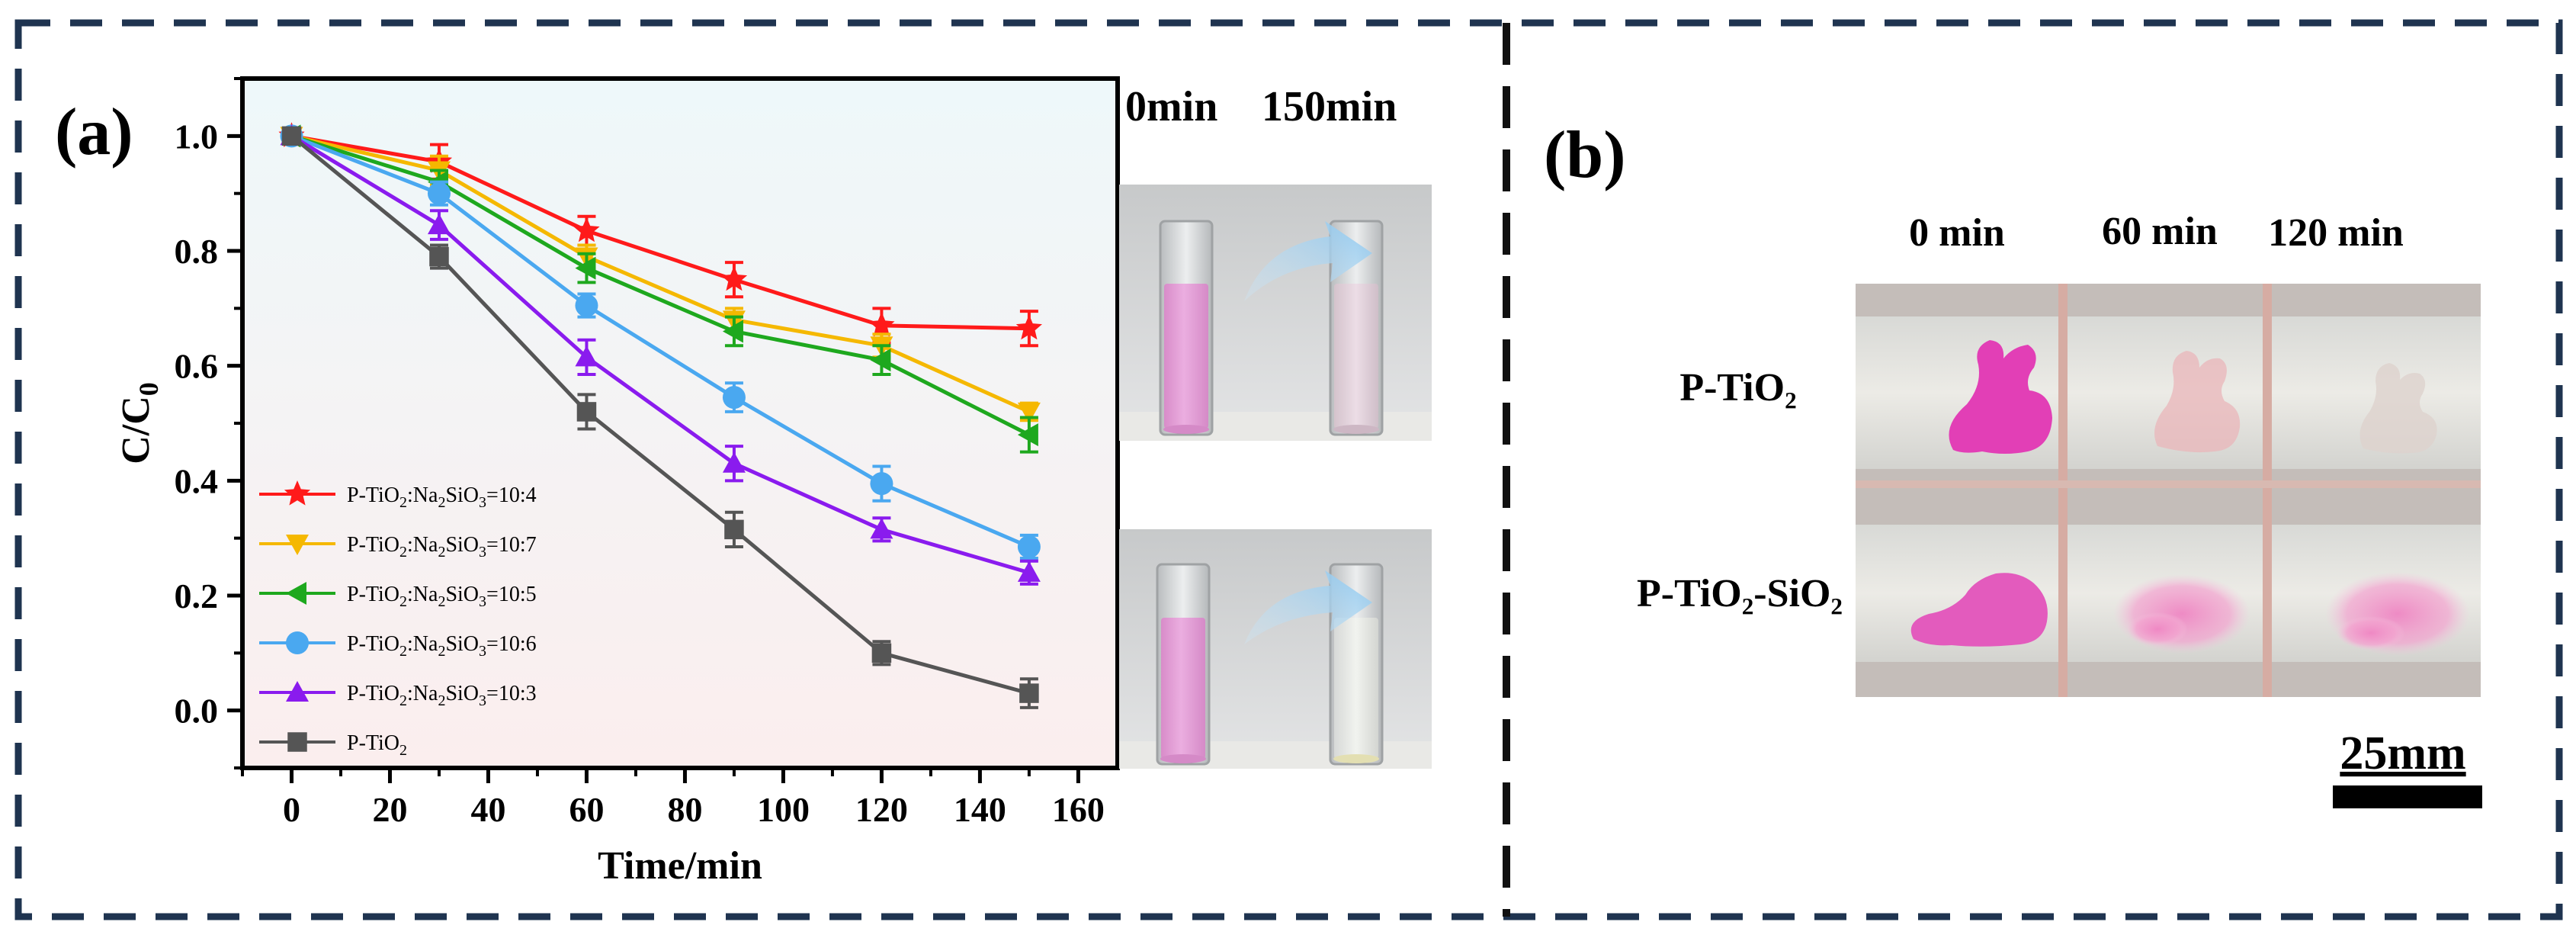 The width and height of the screenshot is (2576, 938). Describe the element at coordinates (980, 809) in the screenshot. I see `x-tick-label: 140` at that location.